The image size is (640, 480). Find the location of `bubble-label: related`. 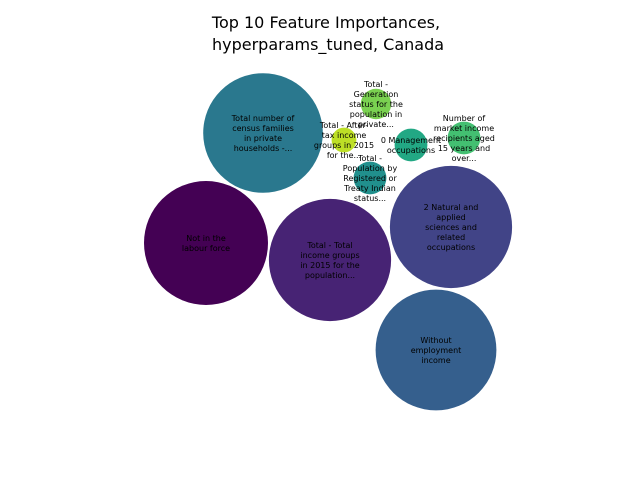

bubble-label: related is located at coordinates (451, 237).